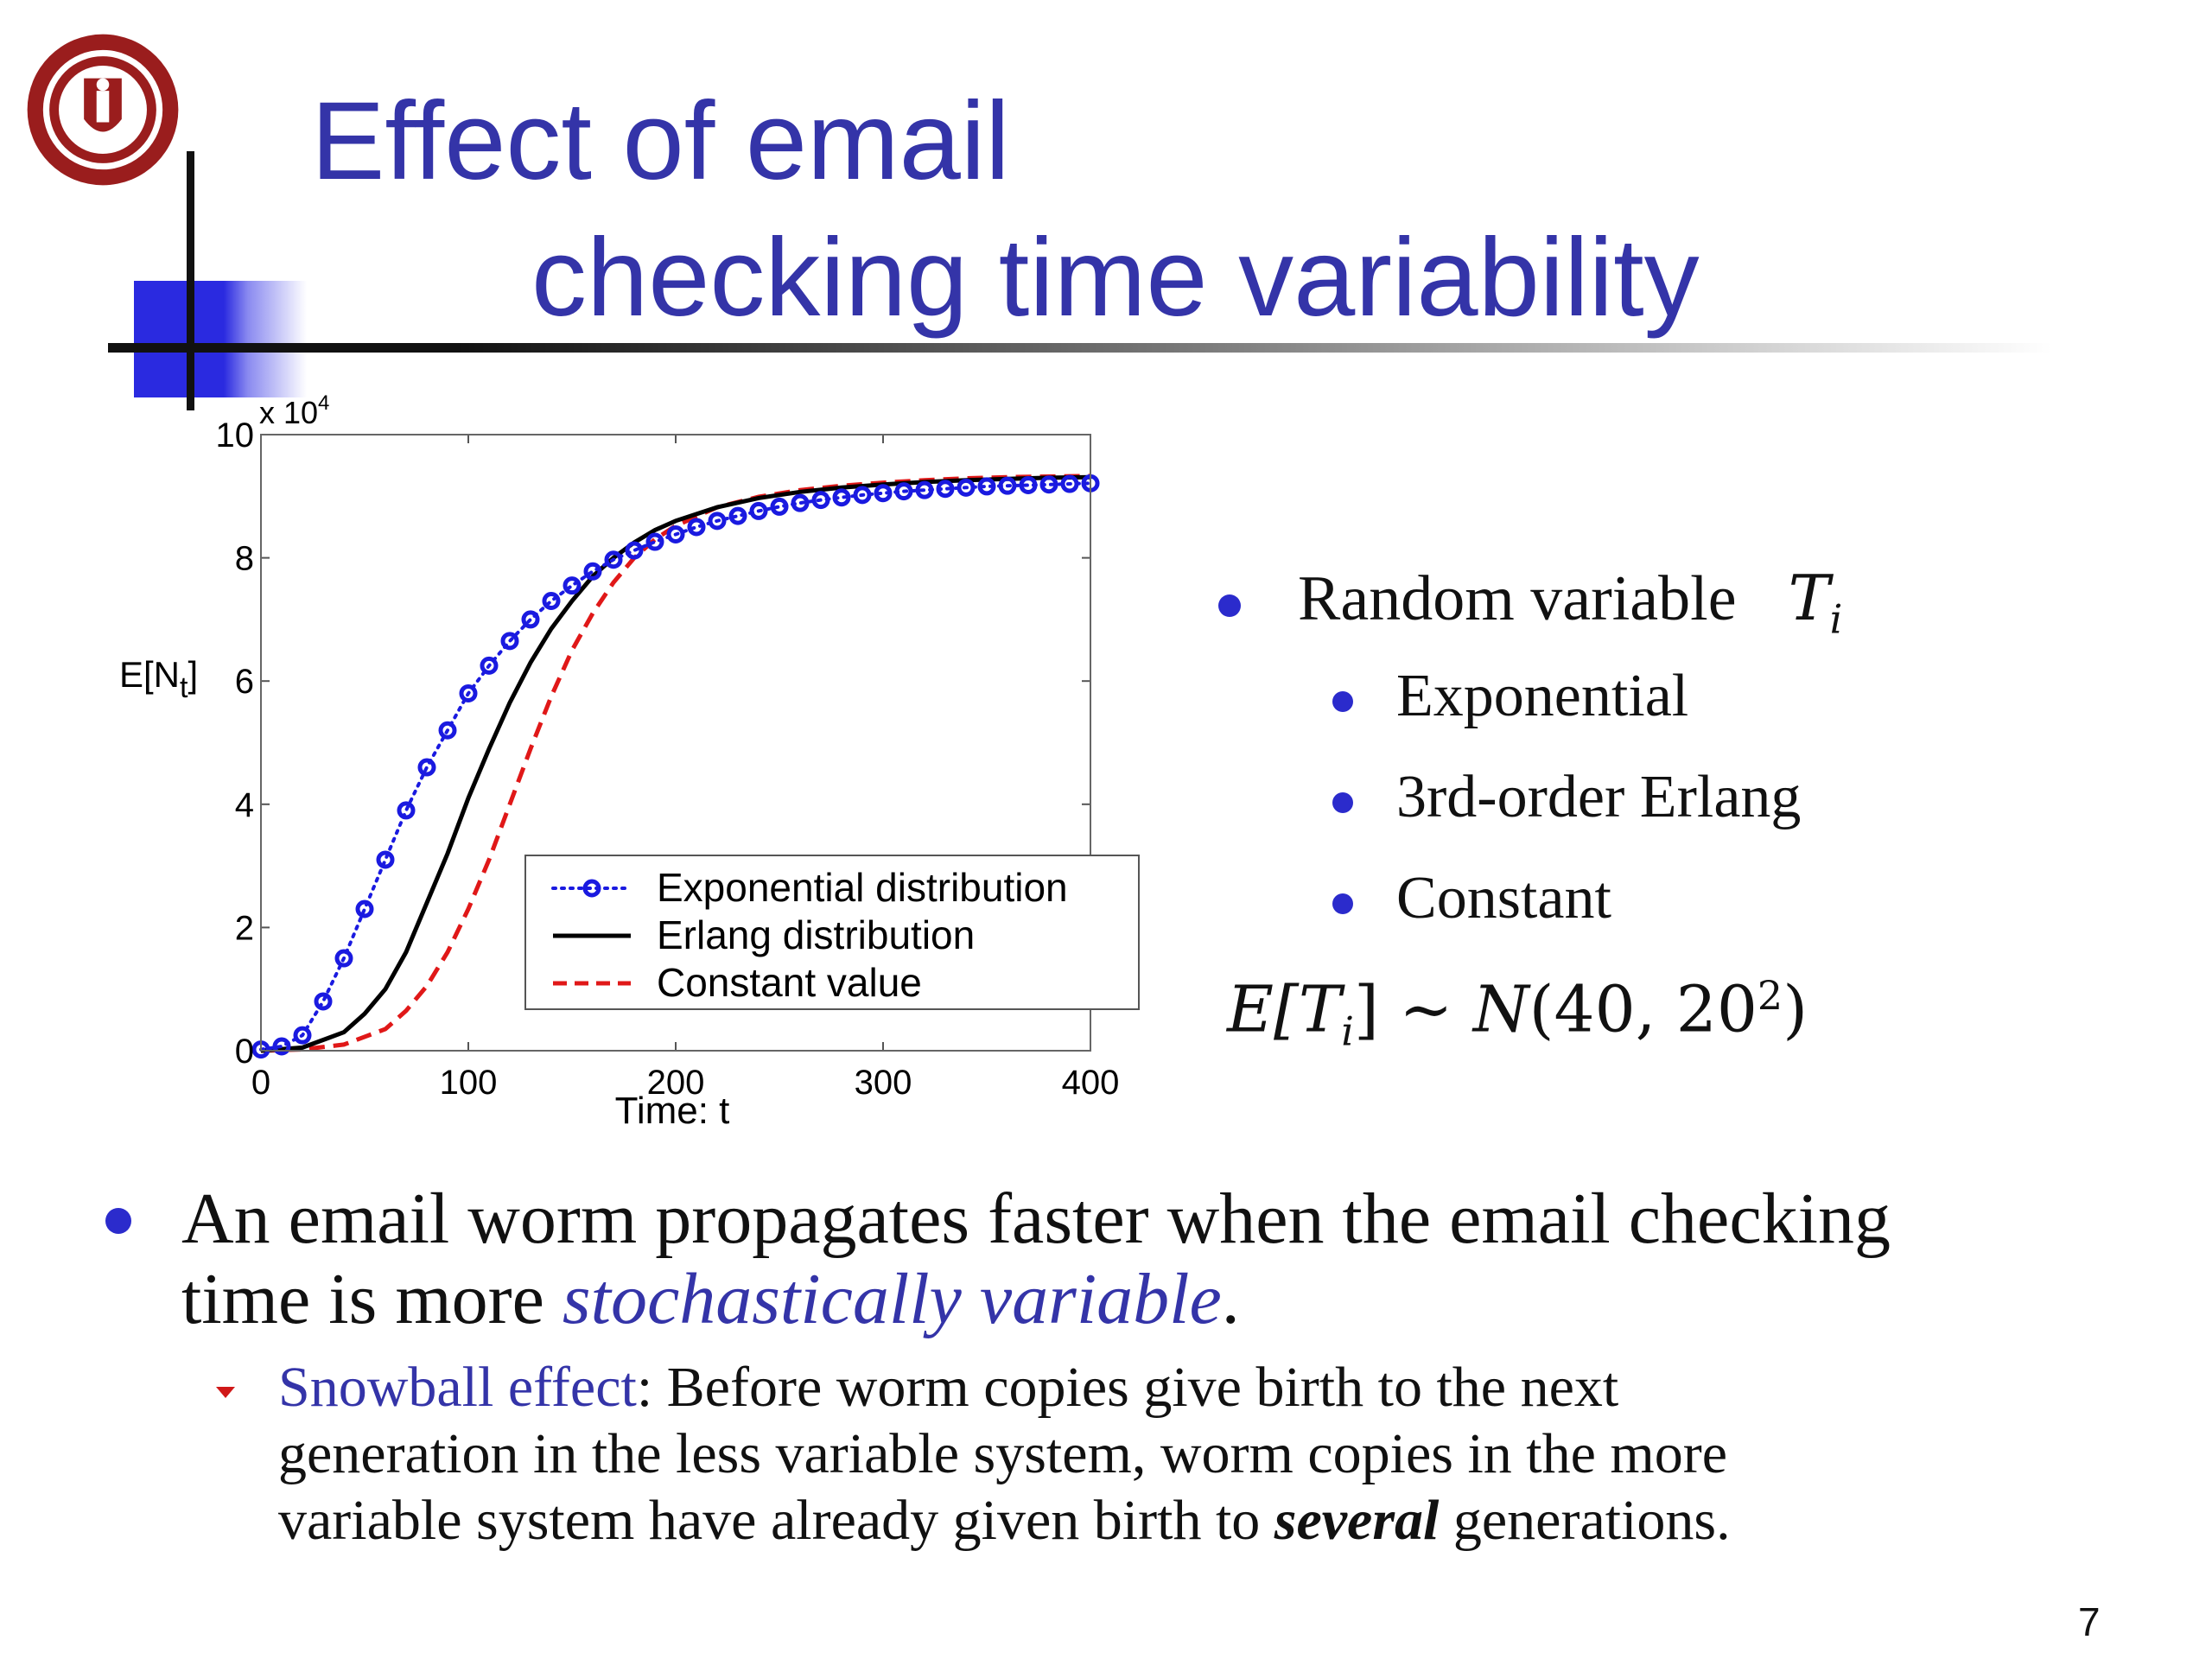 This screenshot has width=2212, height=1659. What do you see at coordinates (710, 1299) in the screenshot?
I see `main-bullet-line-2: time is more stochastically variable.` at bounding box center [710, 1299].